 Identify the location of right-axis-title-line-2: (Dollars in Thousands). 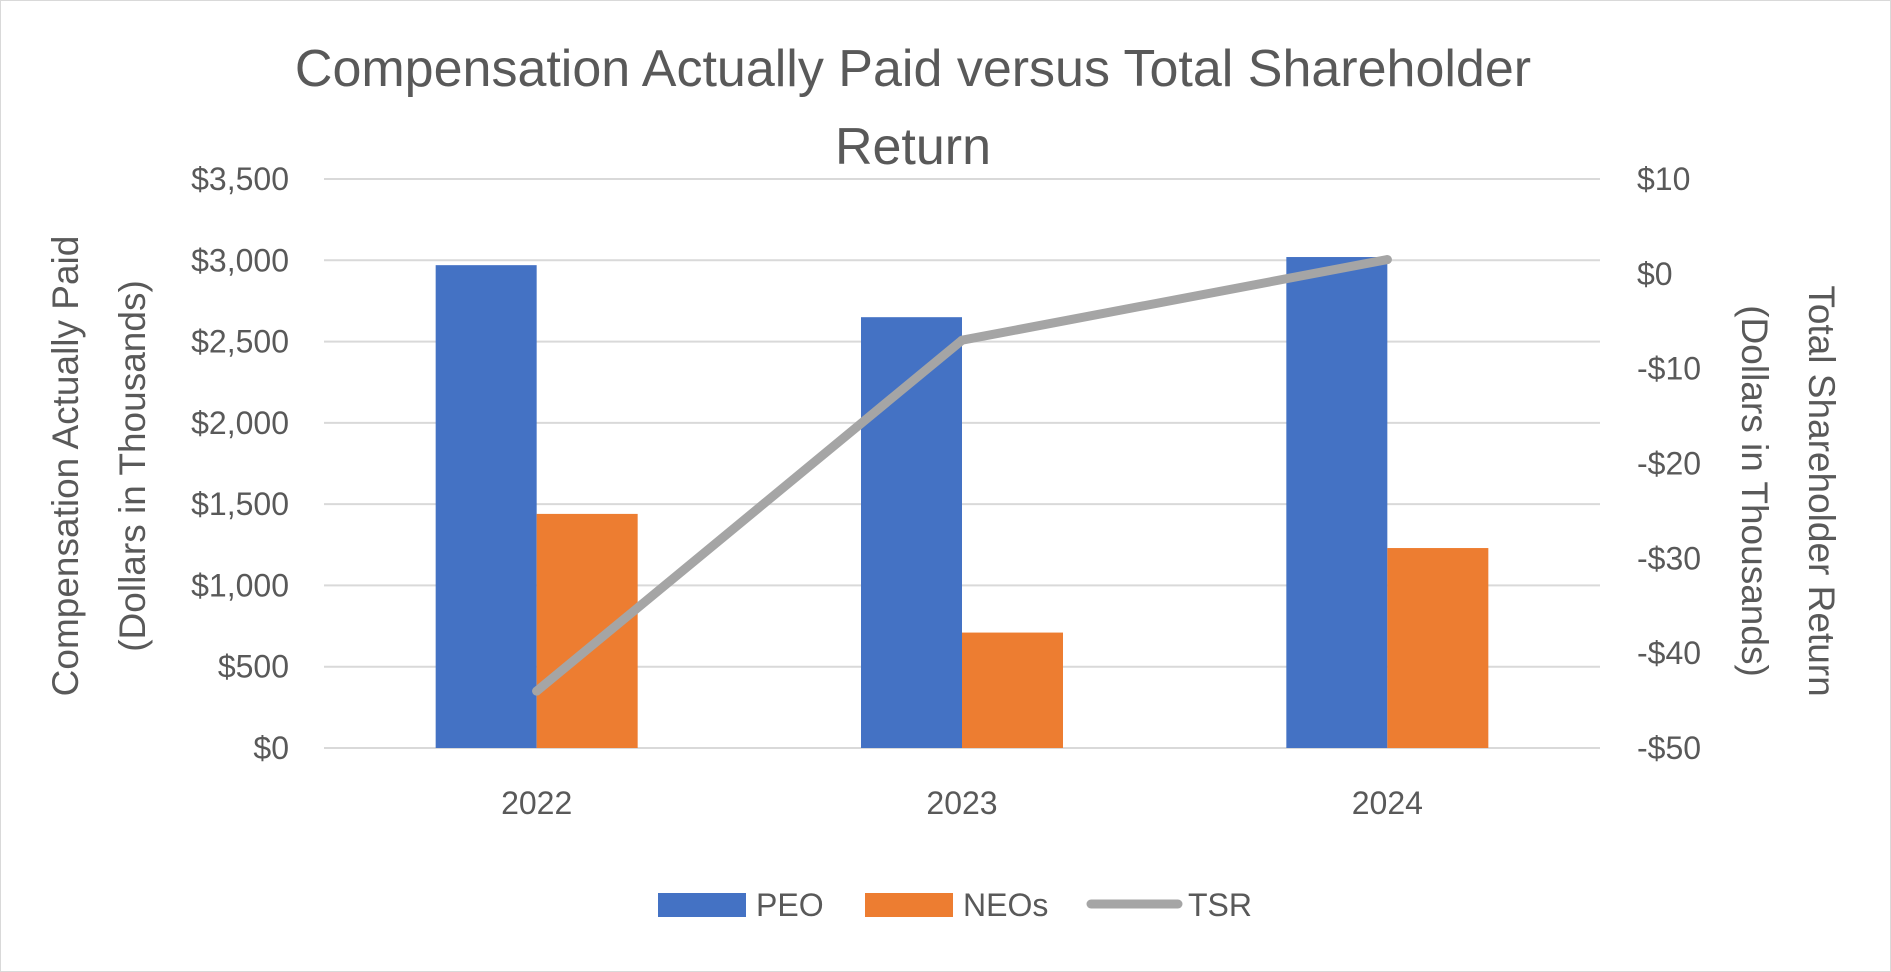
(1754, 491).